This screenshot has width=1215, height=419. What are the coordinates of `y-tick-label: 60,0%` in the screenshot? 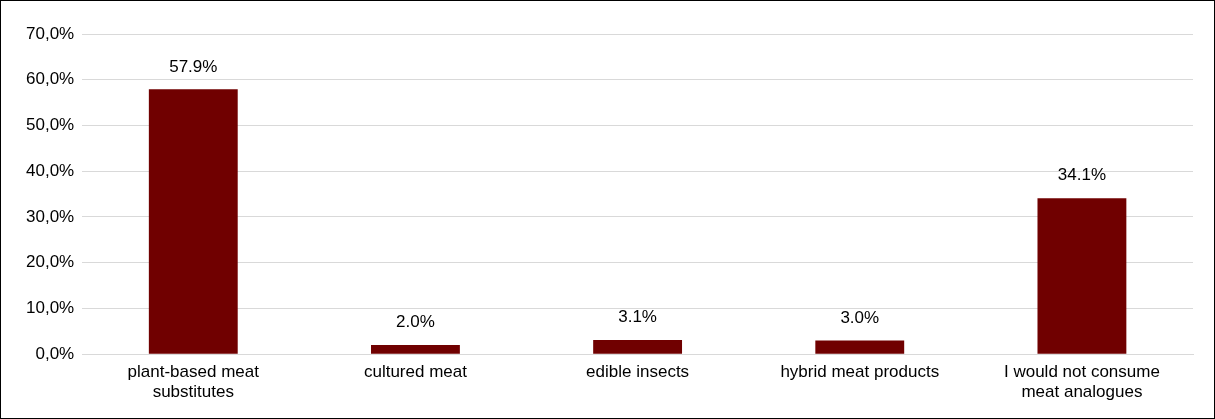 It's located at (50, 79).